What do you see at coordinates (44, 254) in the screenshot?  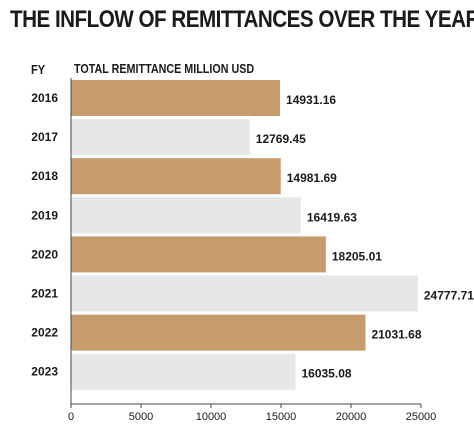 I see `y-tick-label-2020: 2020` at bounding box center [44, 254].